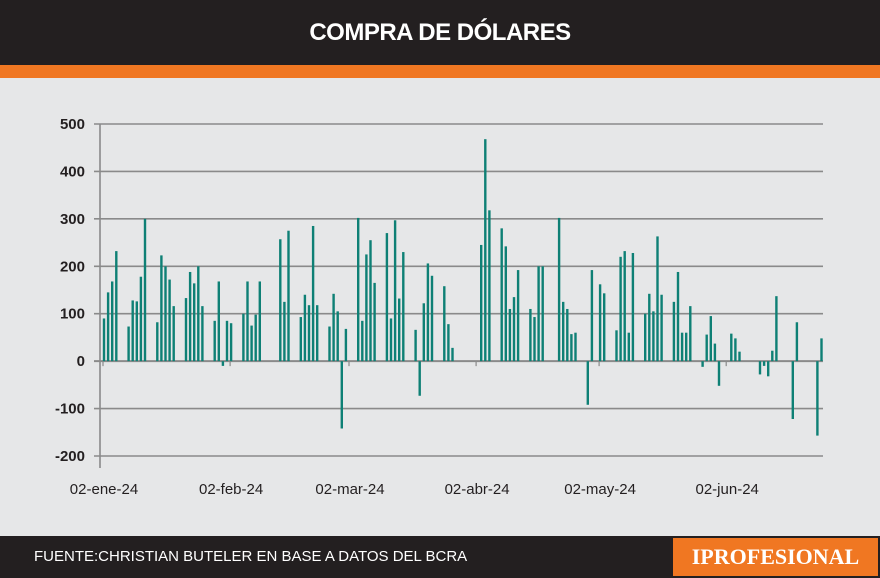 The height and width of the screenshot is (578, 880). I want to click on iprofesional-logo: IPROFESIONAL, so click(775, 557).